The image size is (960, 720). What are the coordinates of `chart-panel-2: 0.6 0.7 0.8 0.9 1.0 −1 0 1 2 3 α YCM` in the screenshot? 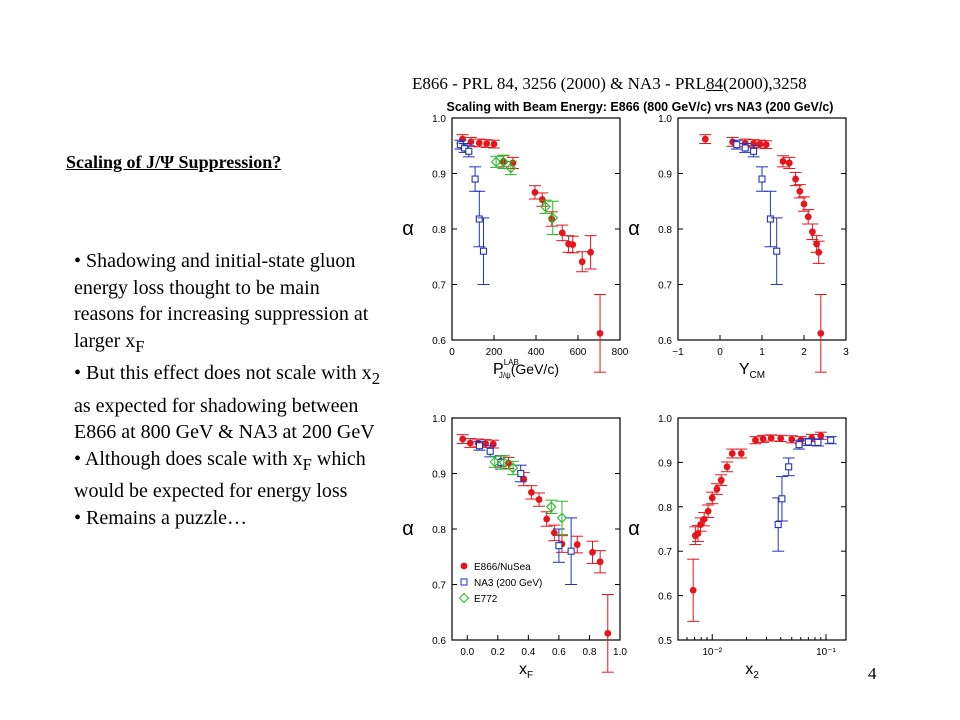 It's located at (738, 247).